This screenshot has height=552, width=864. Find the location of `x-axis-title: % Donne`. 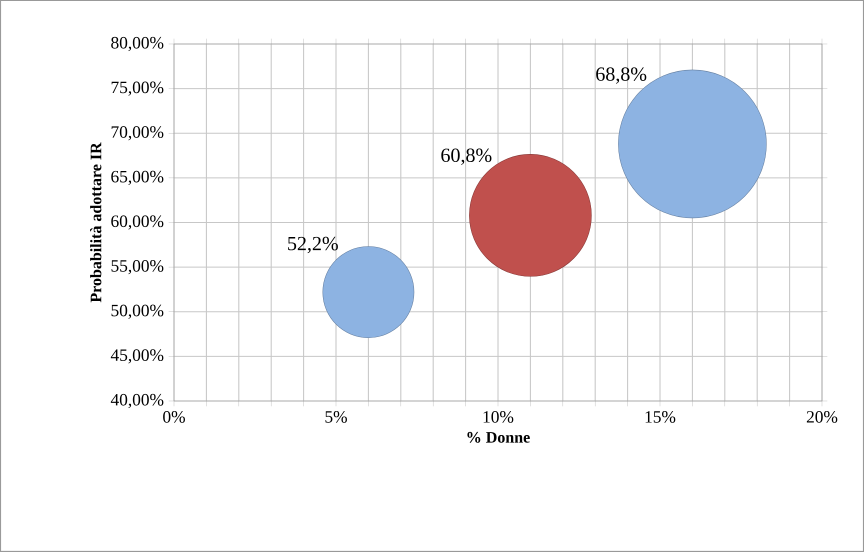

x-axis-title: % Donne is located at coordinates (498, 437).